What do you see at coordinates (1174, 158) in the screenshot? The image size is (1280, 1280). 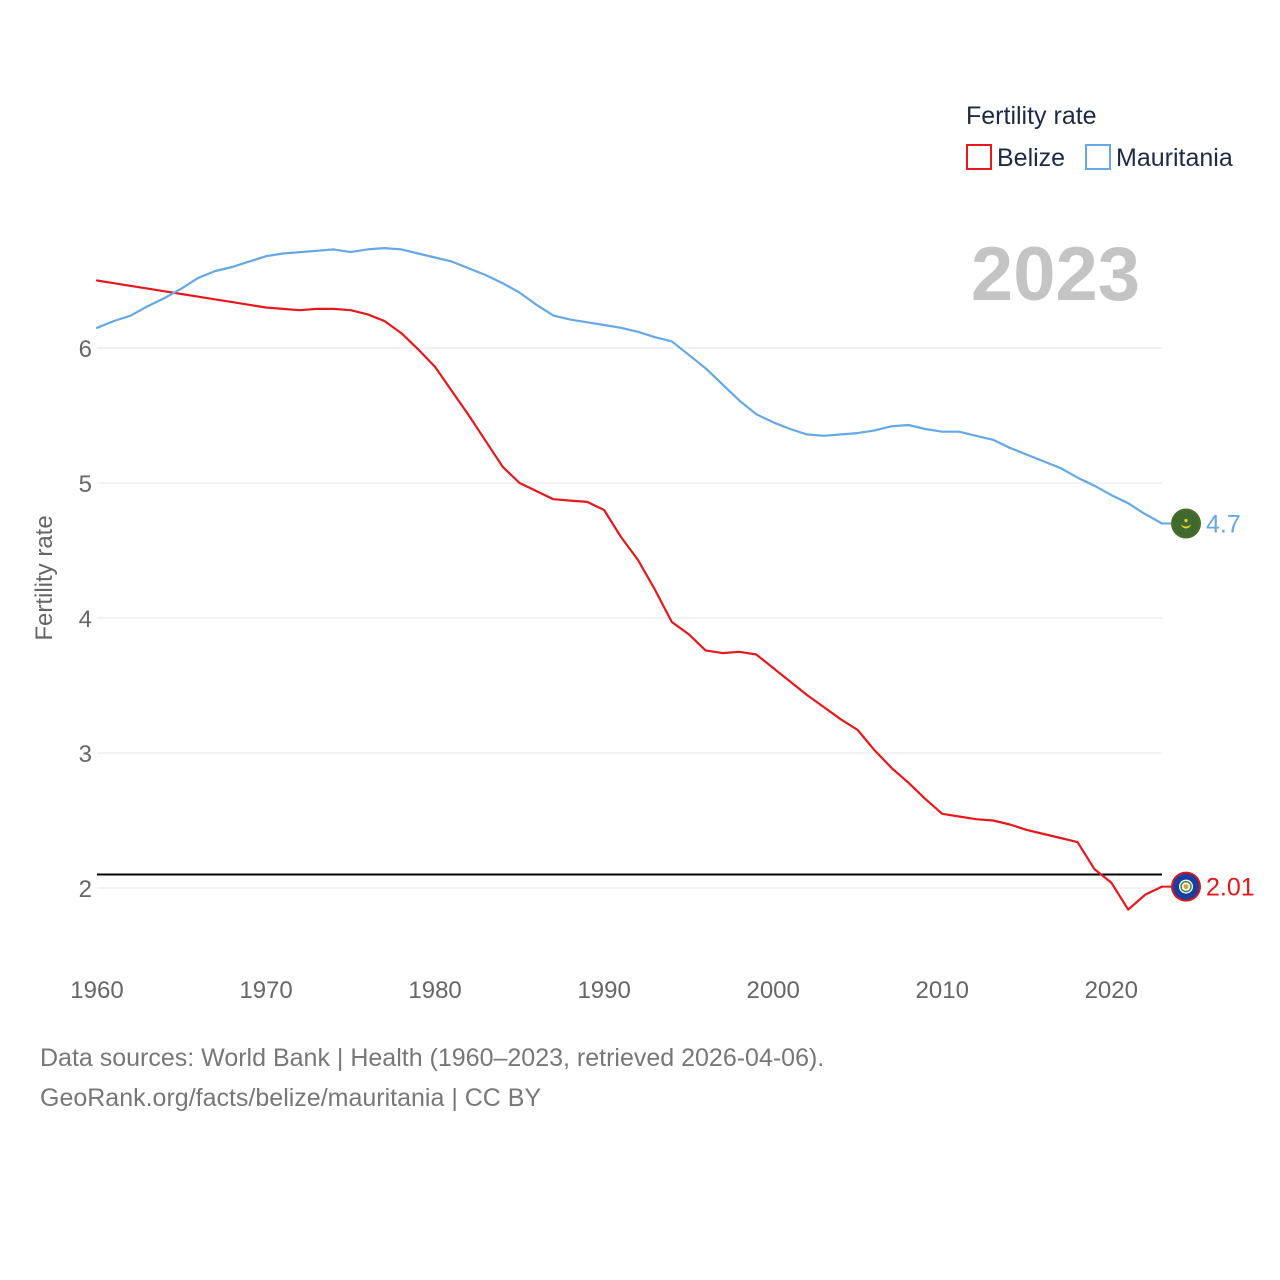 I see `legend-label-mauritania: Mauritania` at bounding box center [1174, 158].